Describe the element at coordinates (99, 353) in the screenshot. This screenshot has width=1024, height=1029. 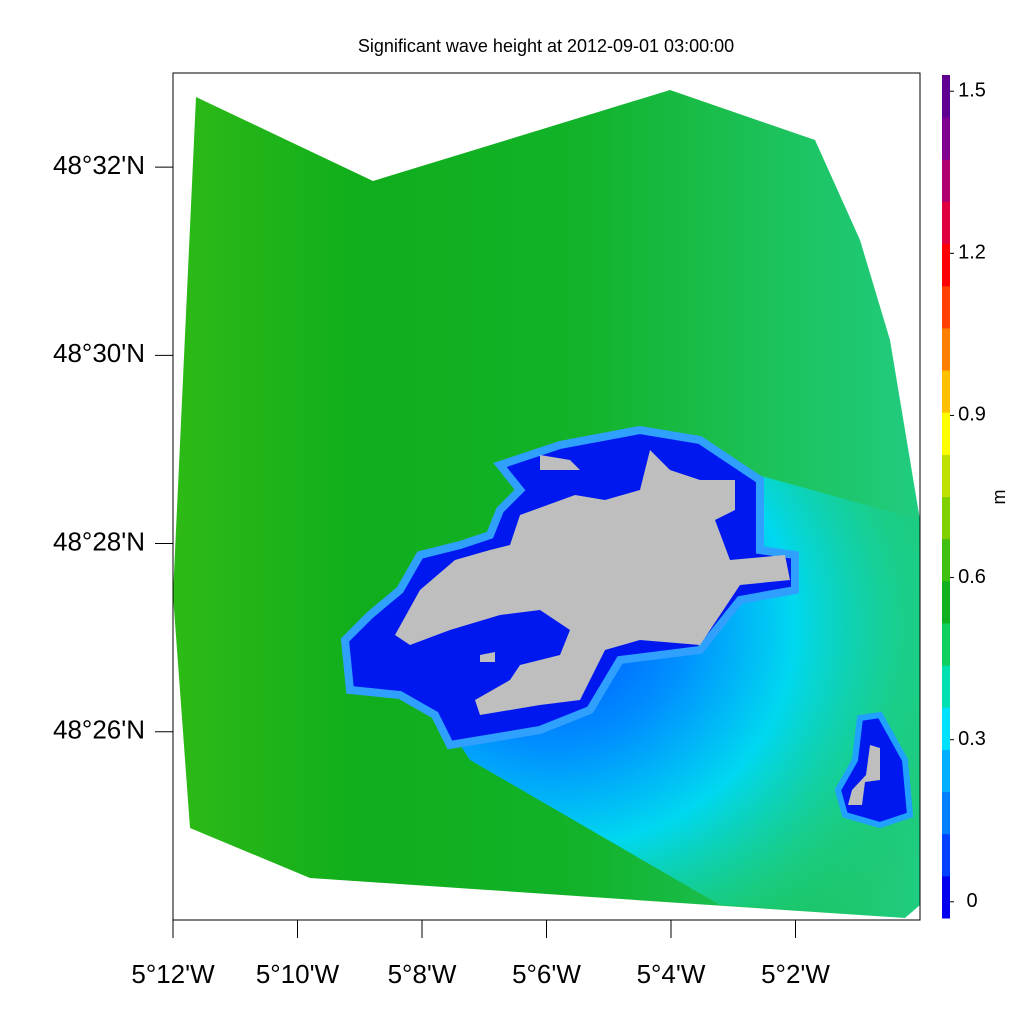
I see `y-tick-label: 48°30'N` at that location.